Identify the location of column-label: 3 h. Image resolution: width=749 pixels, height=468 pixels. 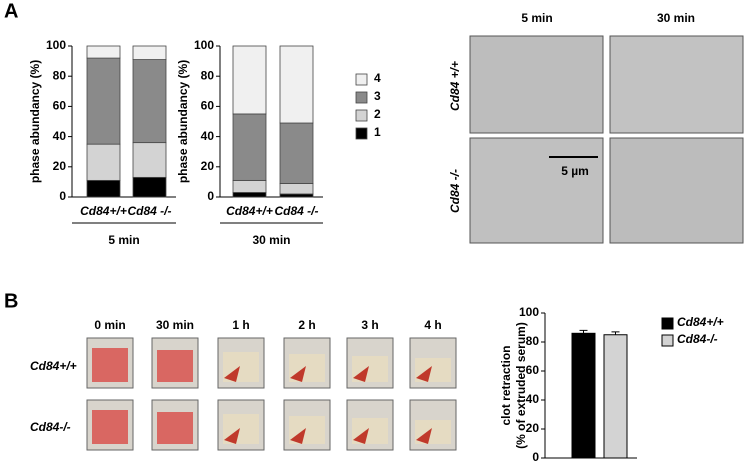
(369, 325).